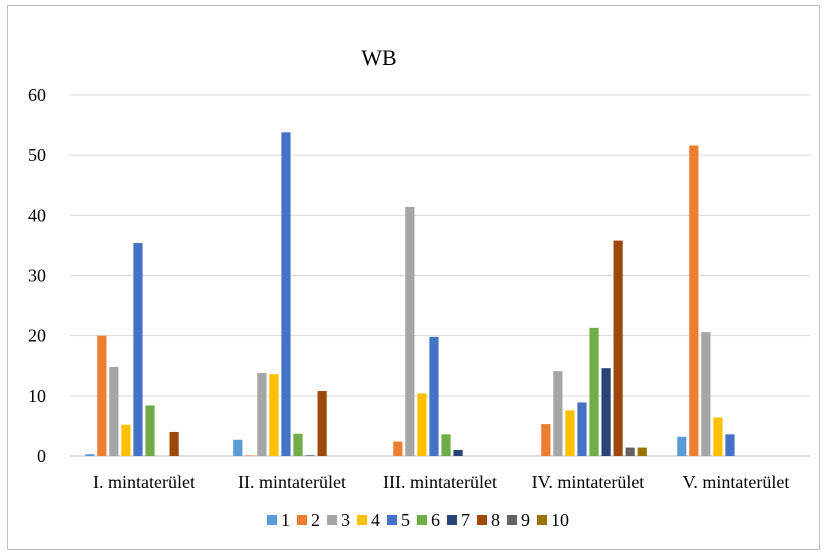 Image resolution: width=829 pixels, height=557 pixels. What do you see at coordinates (465, 520) in the screenshot?
I see `legend-label-7: 7` at bounding box center [465, 520].